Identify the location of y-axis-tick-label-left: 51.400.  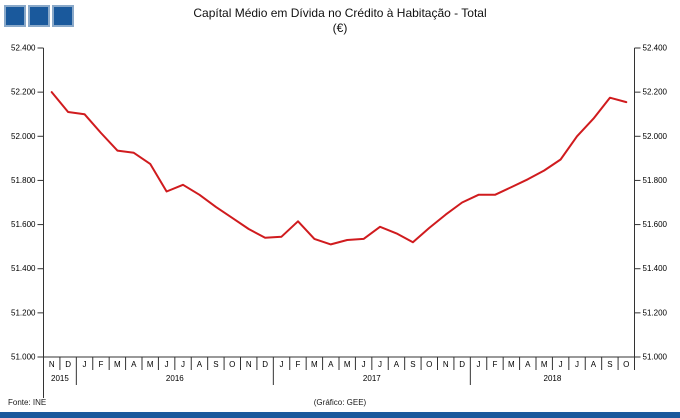
(23, 268).